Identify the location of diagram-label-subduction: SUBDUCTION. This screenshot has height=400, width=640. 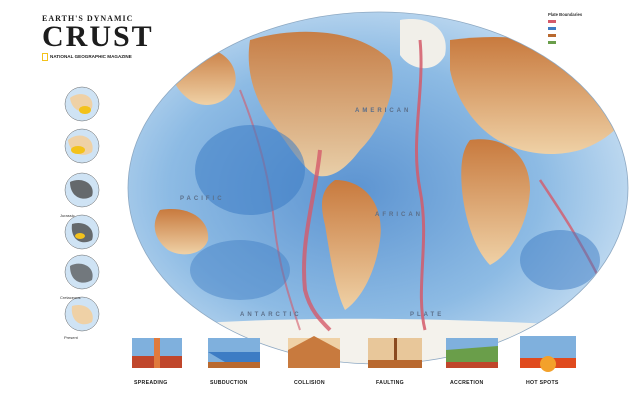
(229, 383).